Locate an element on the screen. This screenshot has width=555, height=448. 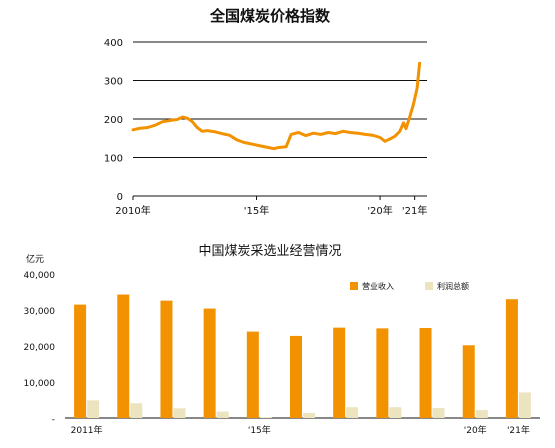
legend-profit-label: 利润总额 is located at coordinates (453, 286).